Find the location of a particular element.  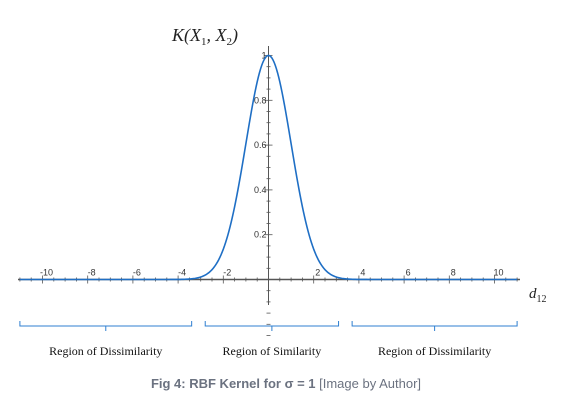

x-tick-label: -10 is located at coordinates (46, 273).